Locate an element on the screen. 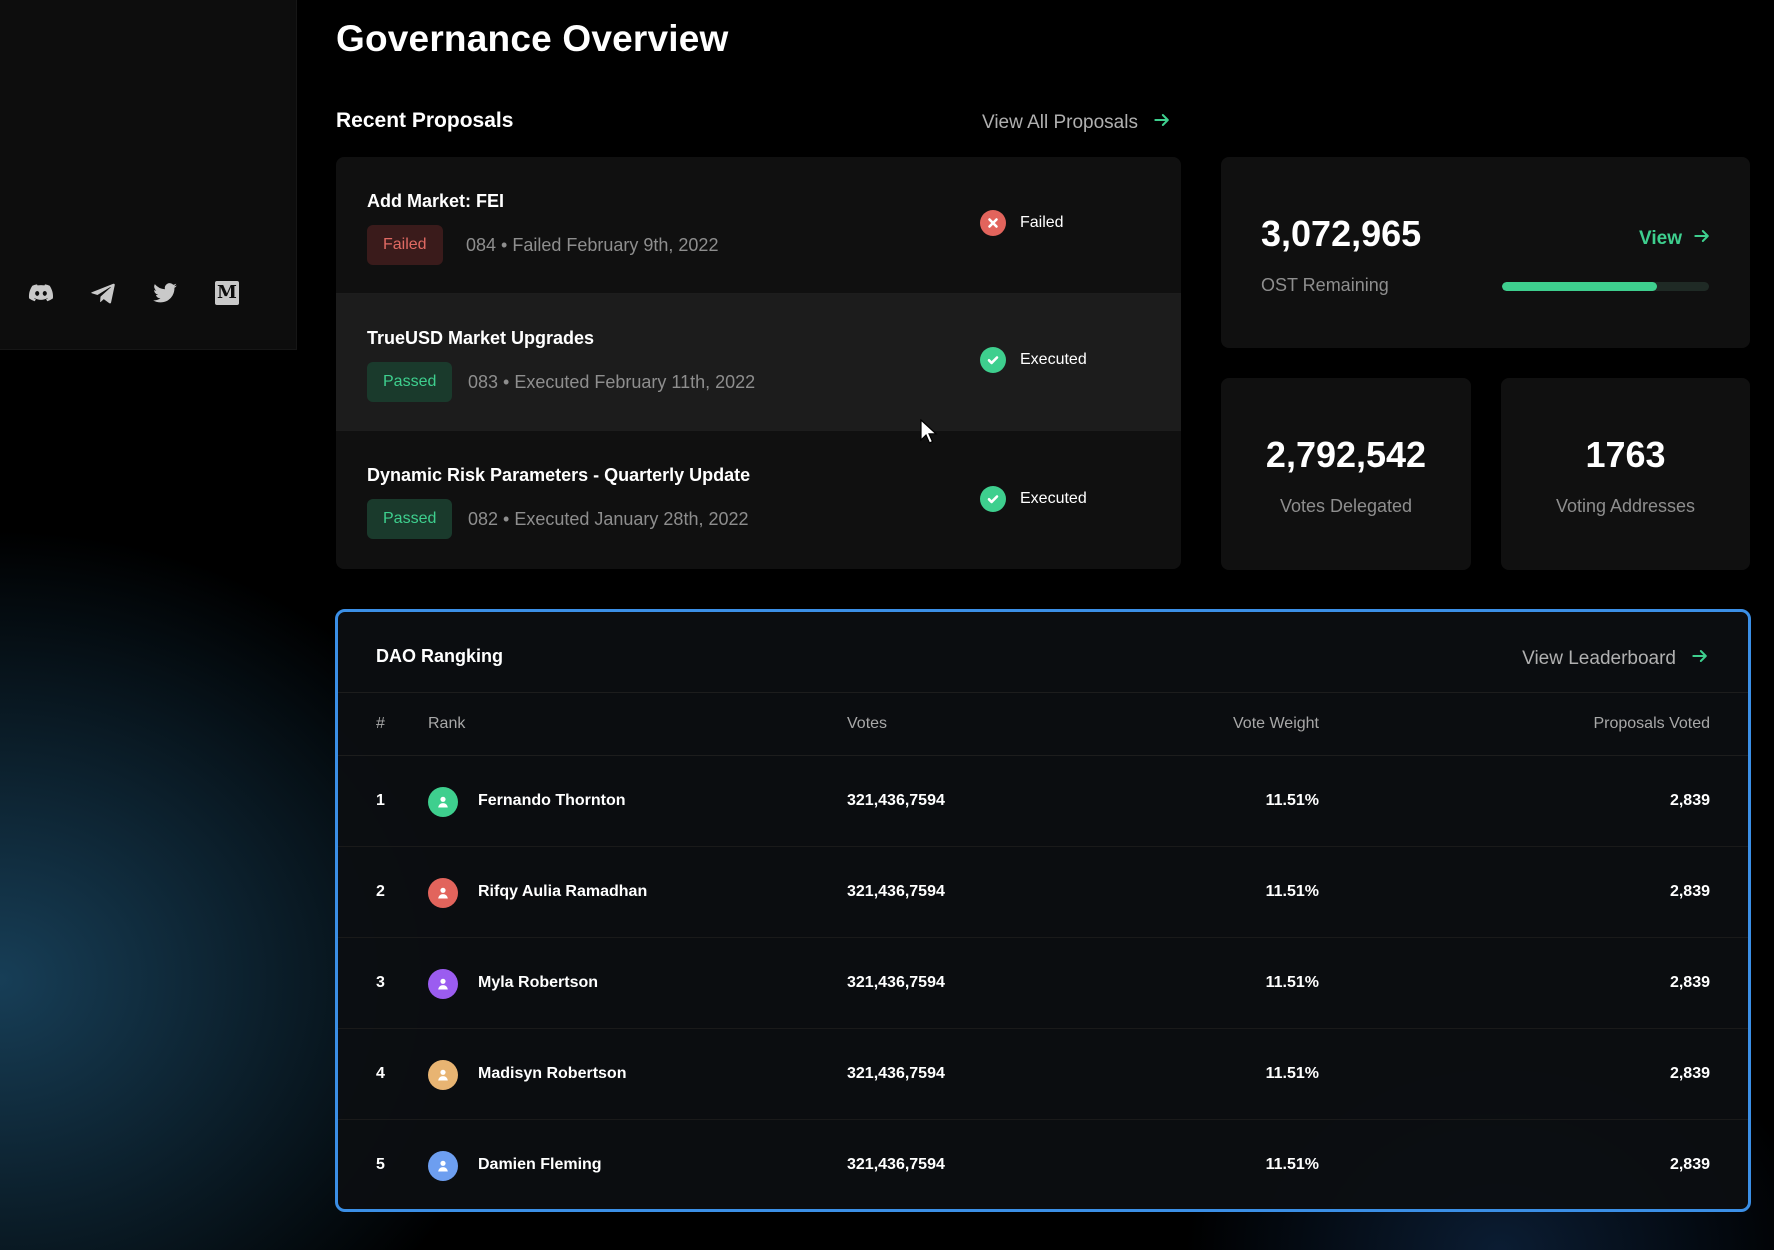 This screenshot has height=1250, width=1774. member-name: Madisyn Robertson is located at coordinates (552, 1073).